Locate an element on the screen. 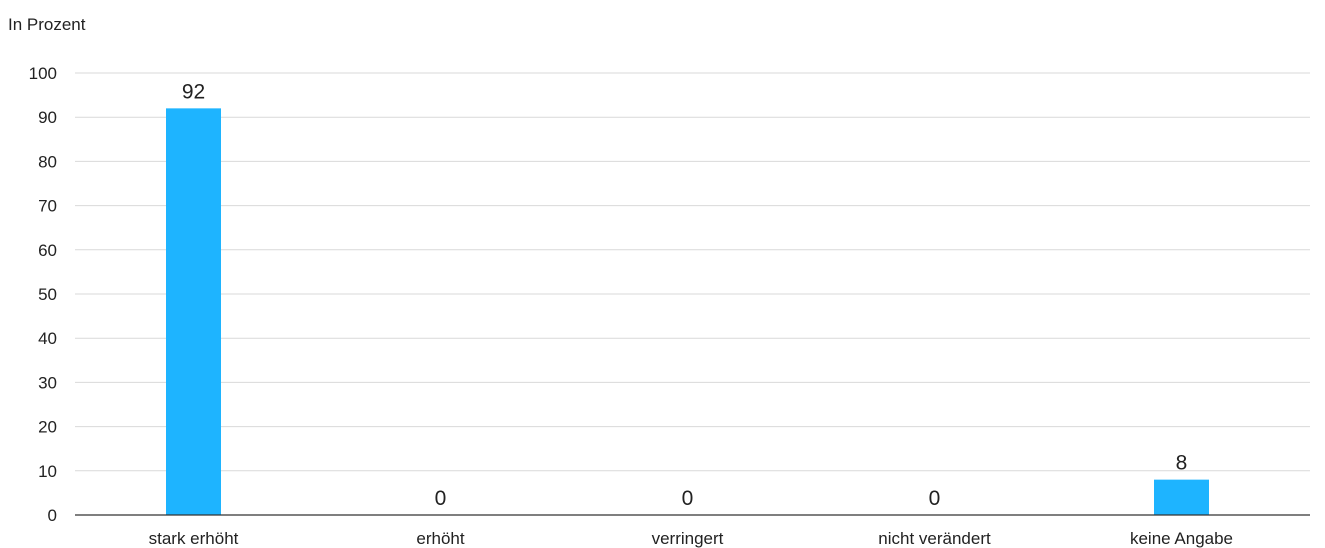  x-tick-label: keine Angabe is located at coordinates (1181, 538).